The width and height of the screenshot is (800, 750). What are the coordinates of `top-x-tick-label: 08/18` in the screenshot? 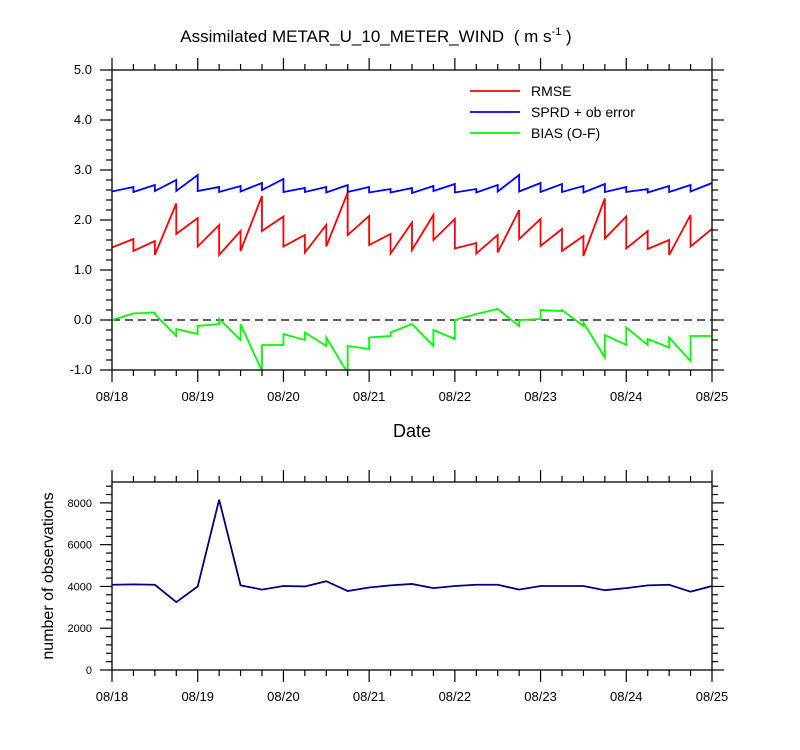 It's located at (112, 396).